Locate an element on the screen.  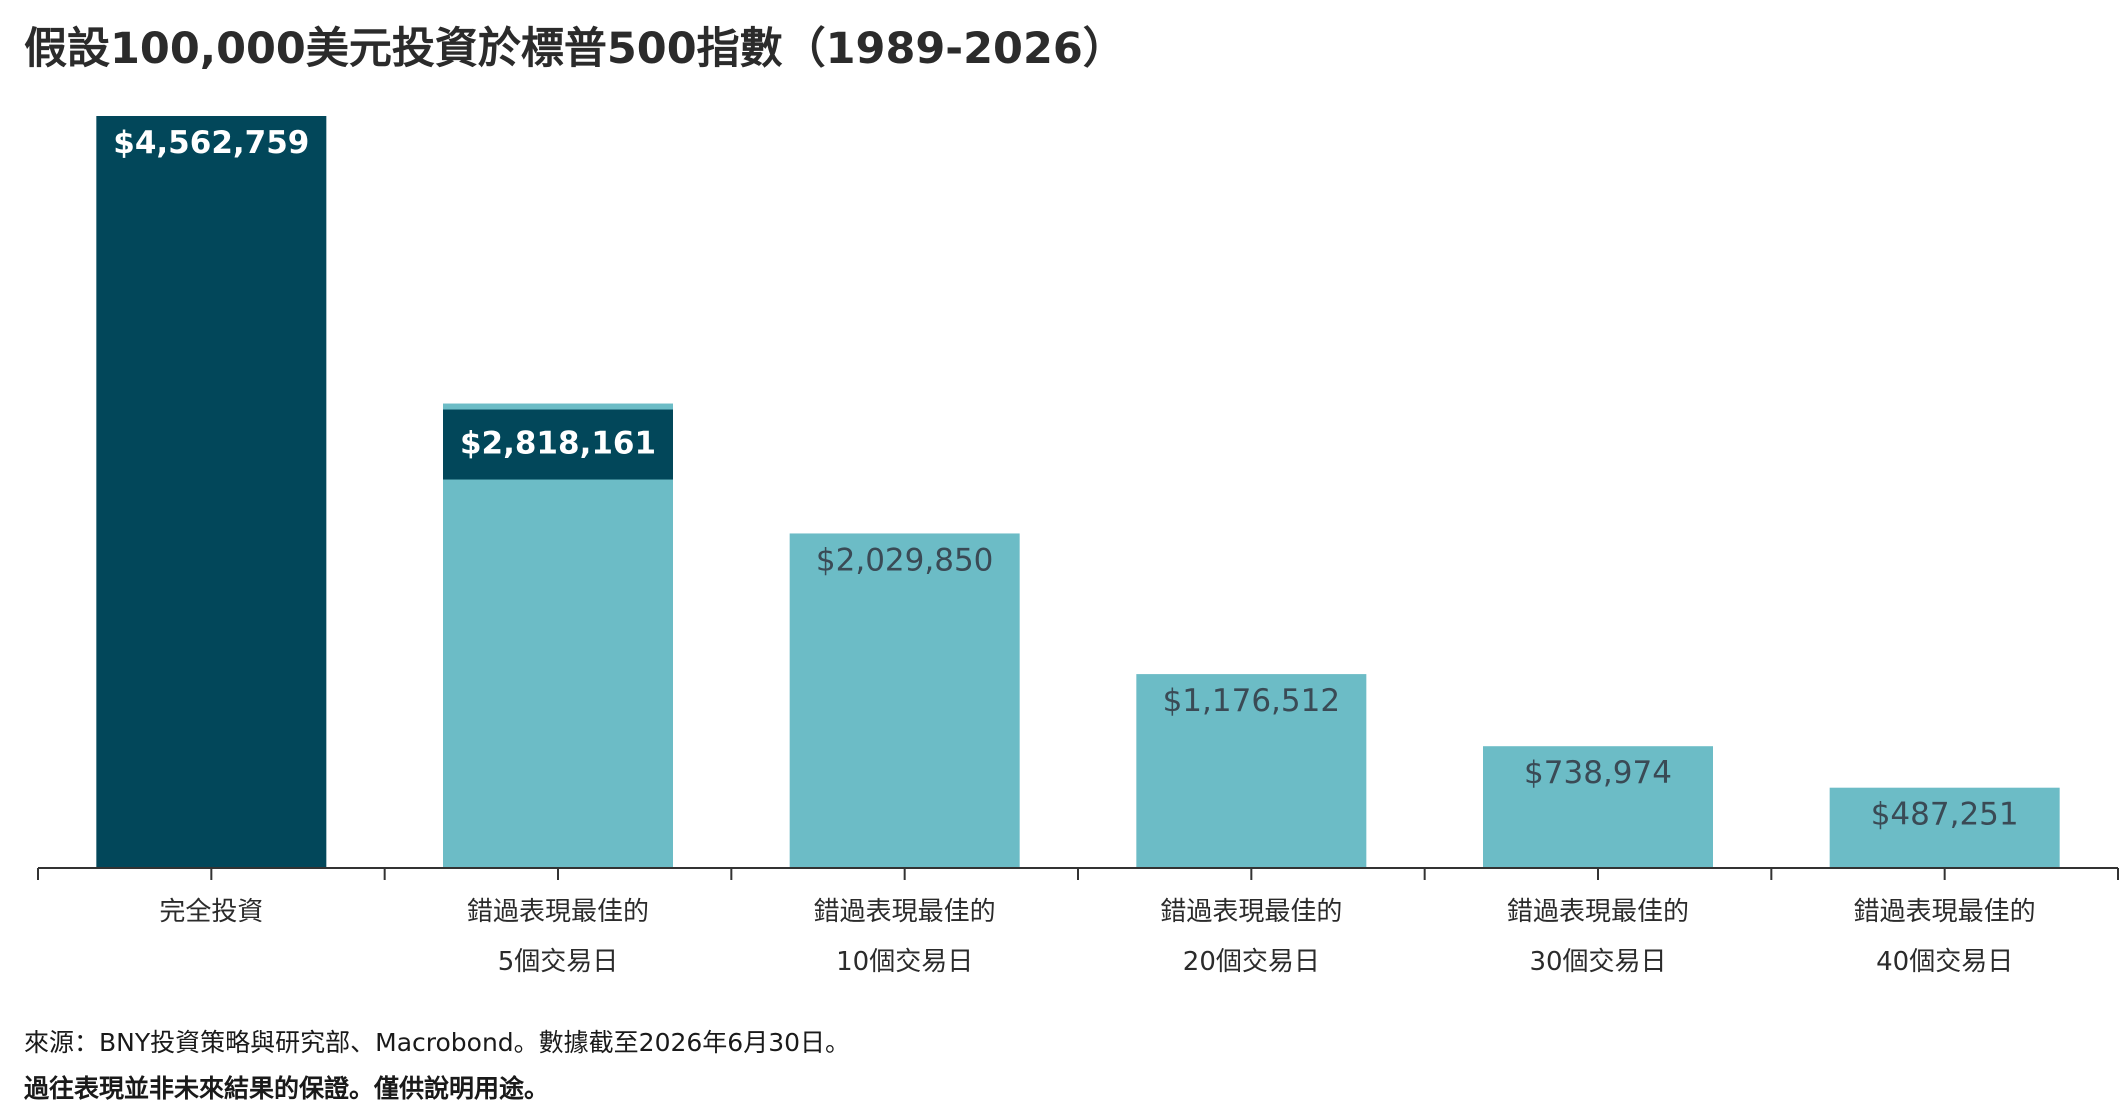
category-label-3-line-2: 10個交易日 is located at coordinates (904, 962).